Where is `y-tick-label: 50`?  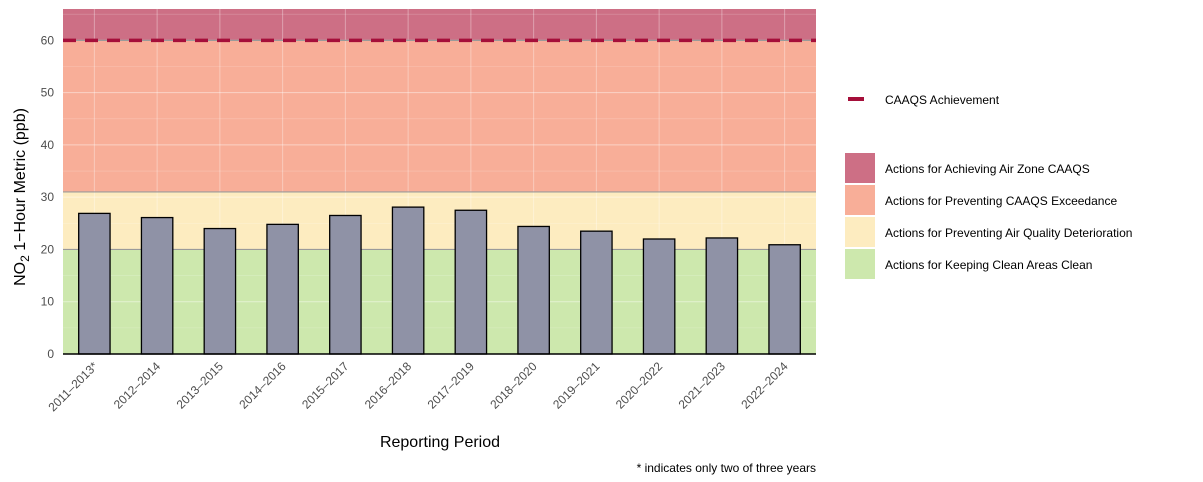
y-tick-label: 50 is located at coordinates (48, 93).